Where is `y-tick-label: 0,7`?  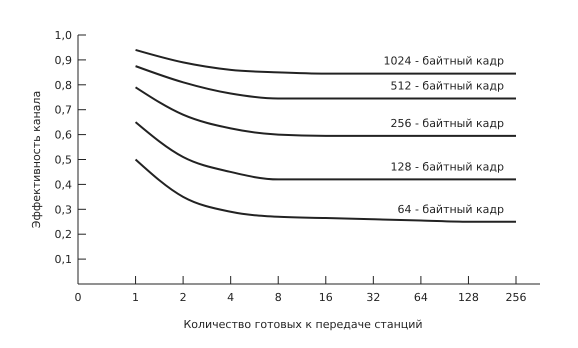
y-tick-label: 0,7 is located at coordinates (63, 110).